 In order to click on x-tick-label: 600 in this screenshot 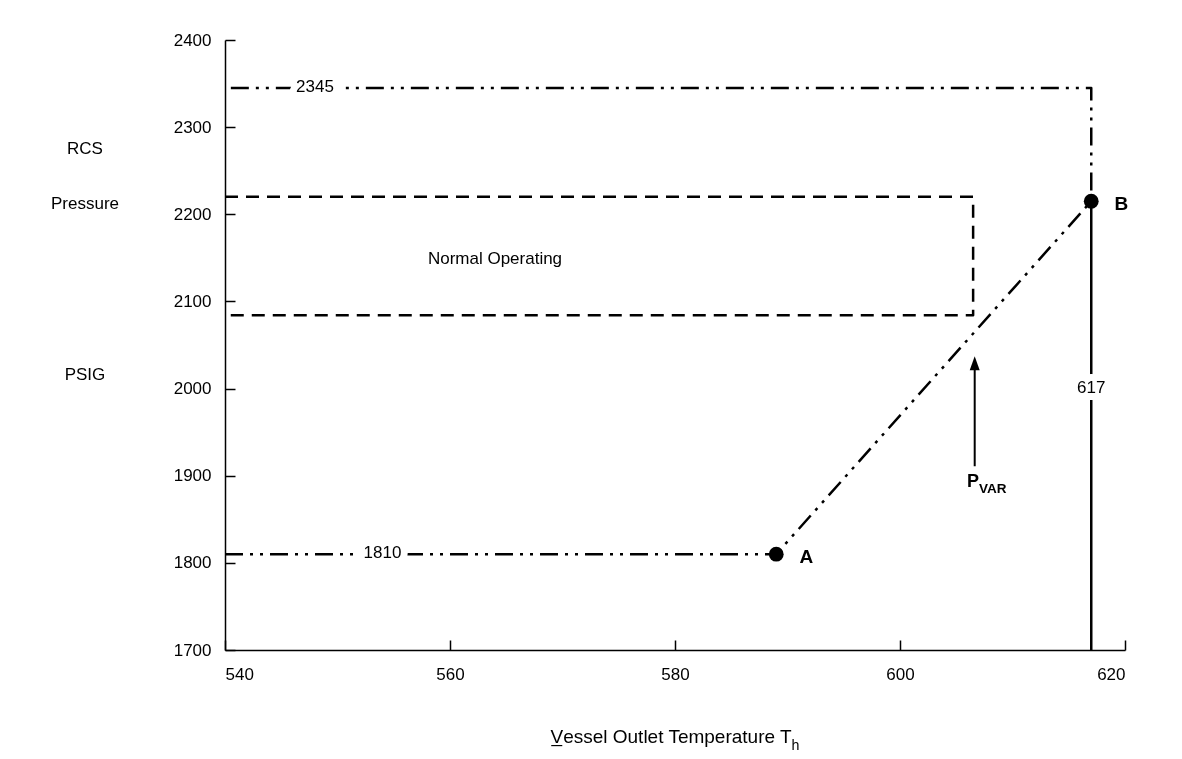, I will do `click(900, 674)`.